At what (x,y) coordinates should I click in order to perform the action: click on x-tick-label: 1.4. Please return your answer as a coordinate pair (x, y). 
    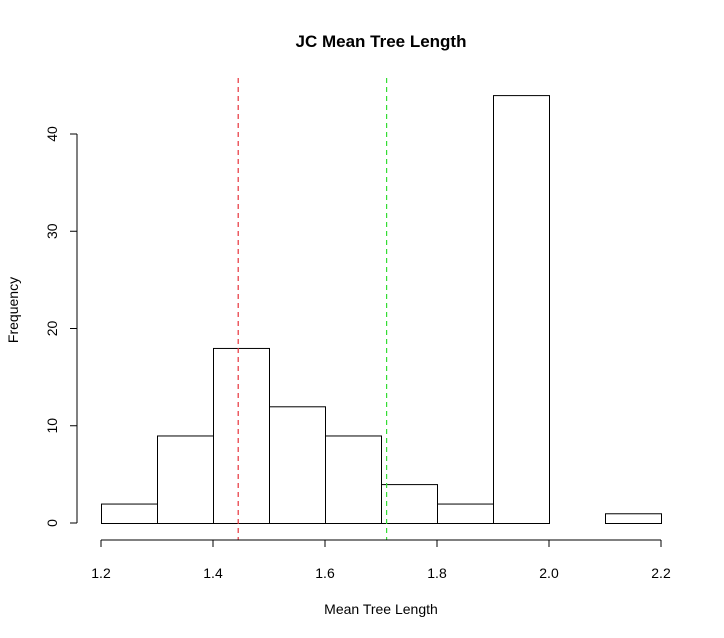
    Looking at the image, I should click on (213, 573).